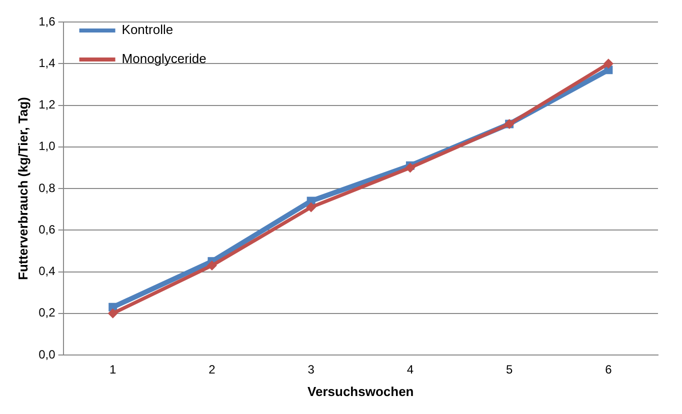 This screenshot has height=414, width=682. What do you see at coordinates (47, 187) in the screenshot?
I see `y-tick-label: 0,8` at bounding box center [47, 187].